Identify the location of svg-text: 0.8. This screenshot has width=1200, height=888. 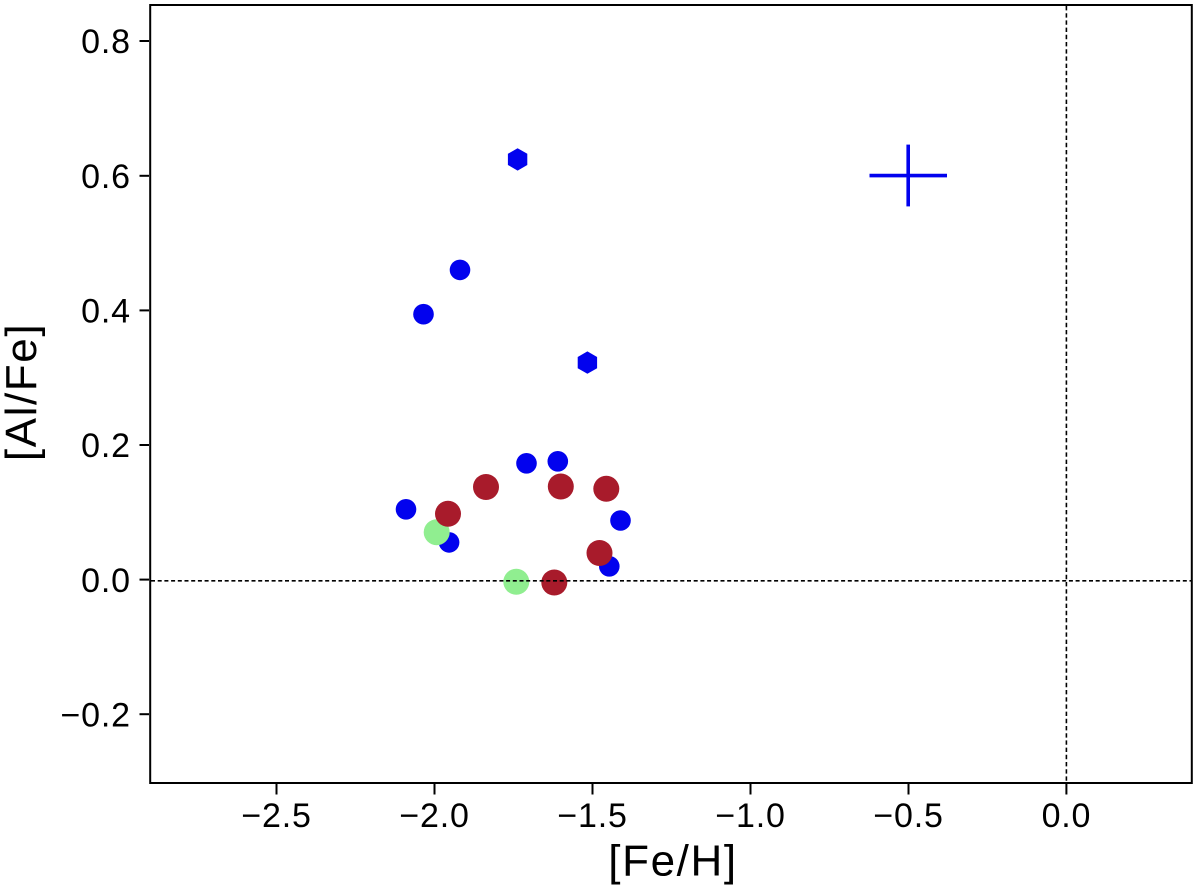
(106, 42).